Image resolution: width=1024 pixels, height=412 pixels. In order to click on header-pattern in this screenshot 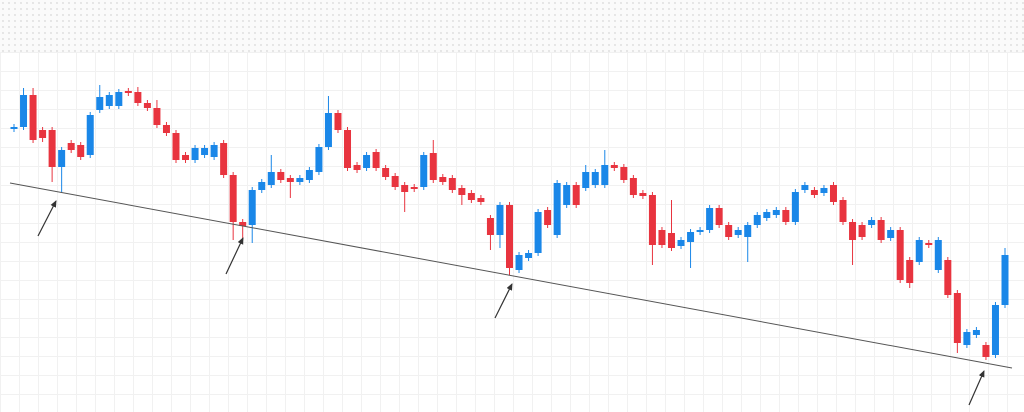, I will do `click(512, 26)`.